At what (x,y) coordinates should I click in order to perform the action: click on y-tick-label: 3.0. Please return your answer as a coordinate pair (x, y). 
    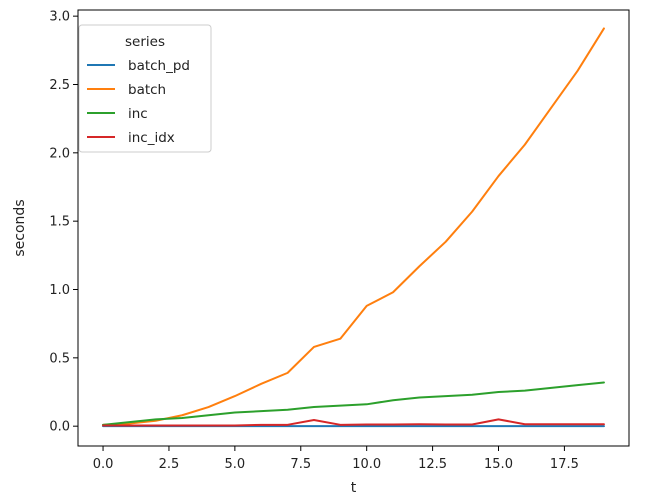
    Looking at the image, I should click on (59, 17).